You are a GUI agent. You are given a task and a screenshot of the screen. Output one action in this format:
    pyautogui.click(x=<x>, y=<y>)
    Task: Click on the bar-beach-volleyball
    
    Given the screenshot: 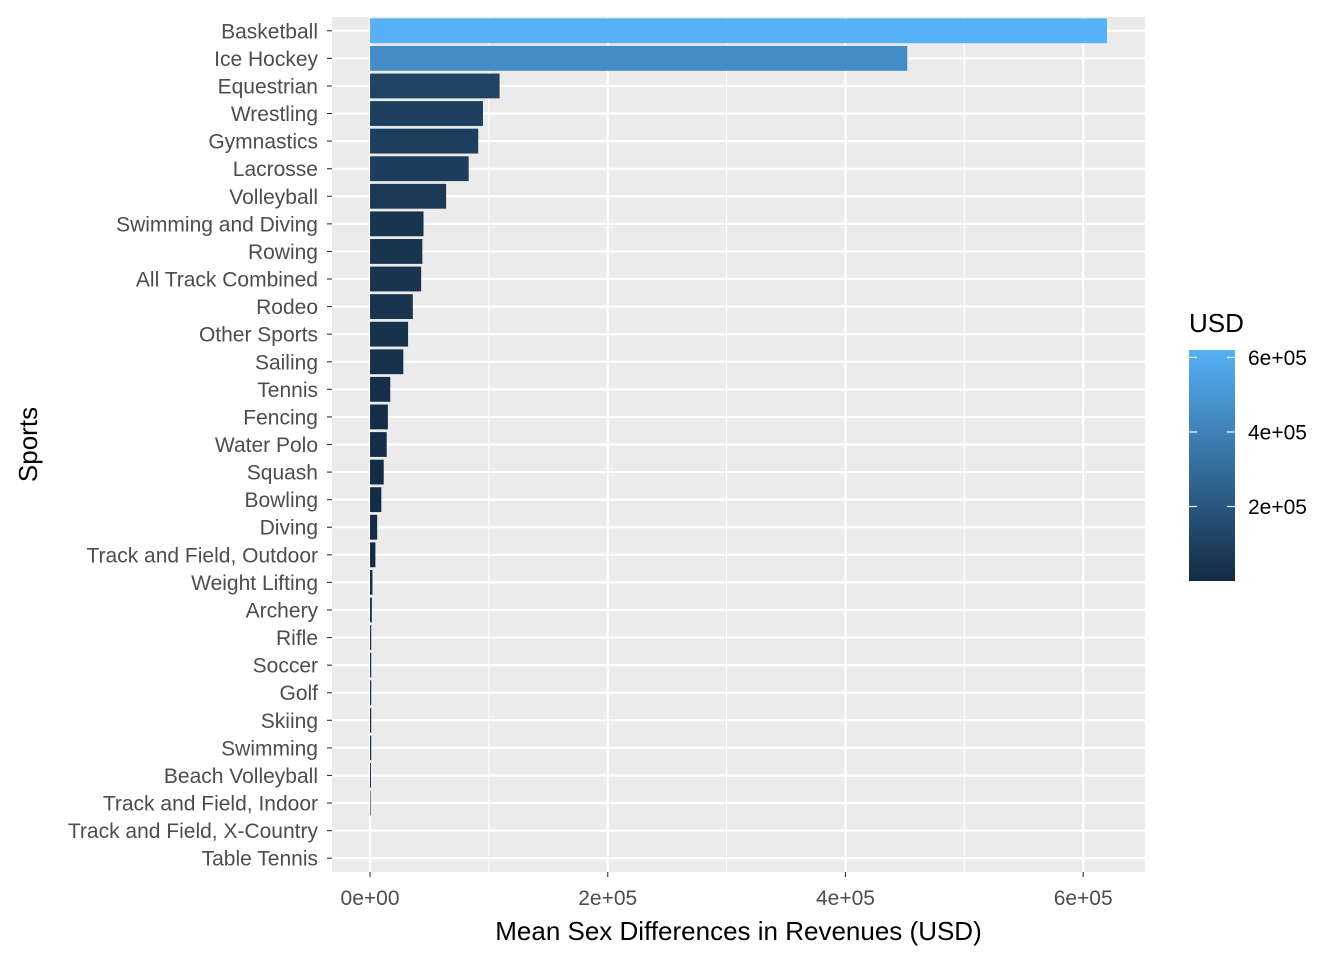 What is the action you would take?
    pyautogui.click(x=370, y=775)
    